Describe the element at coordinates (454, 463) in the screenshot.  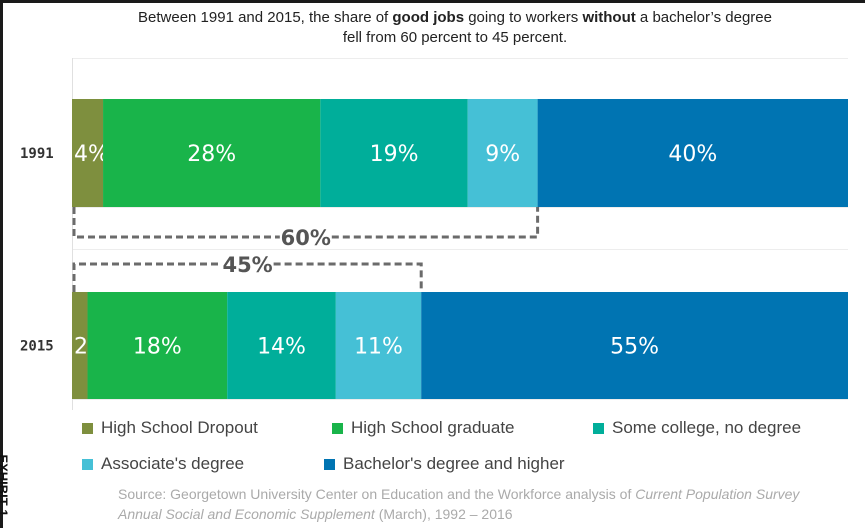
I see `legend-label-bachelor: Bachelor's degree and higher` at that location.